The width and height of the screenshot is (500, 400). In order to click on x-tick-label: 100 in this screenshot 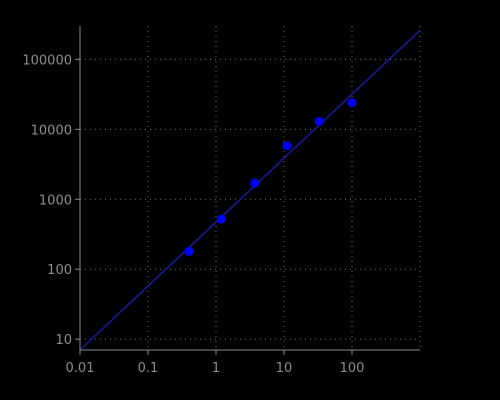, I will do `click(352, 368)`.